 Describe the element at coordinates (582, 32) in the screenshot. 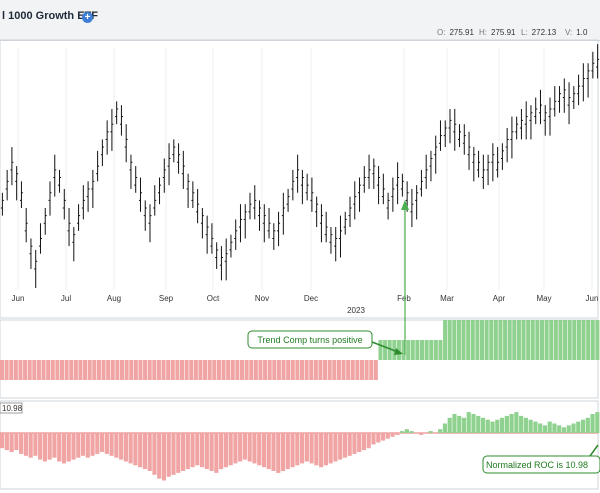

I see `ohlc-volume-value: 1.0` at that location.